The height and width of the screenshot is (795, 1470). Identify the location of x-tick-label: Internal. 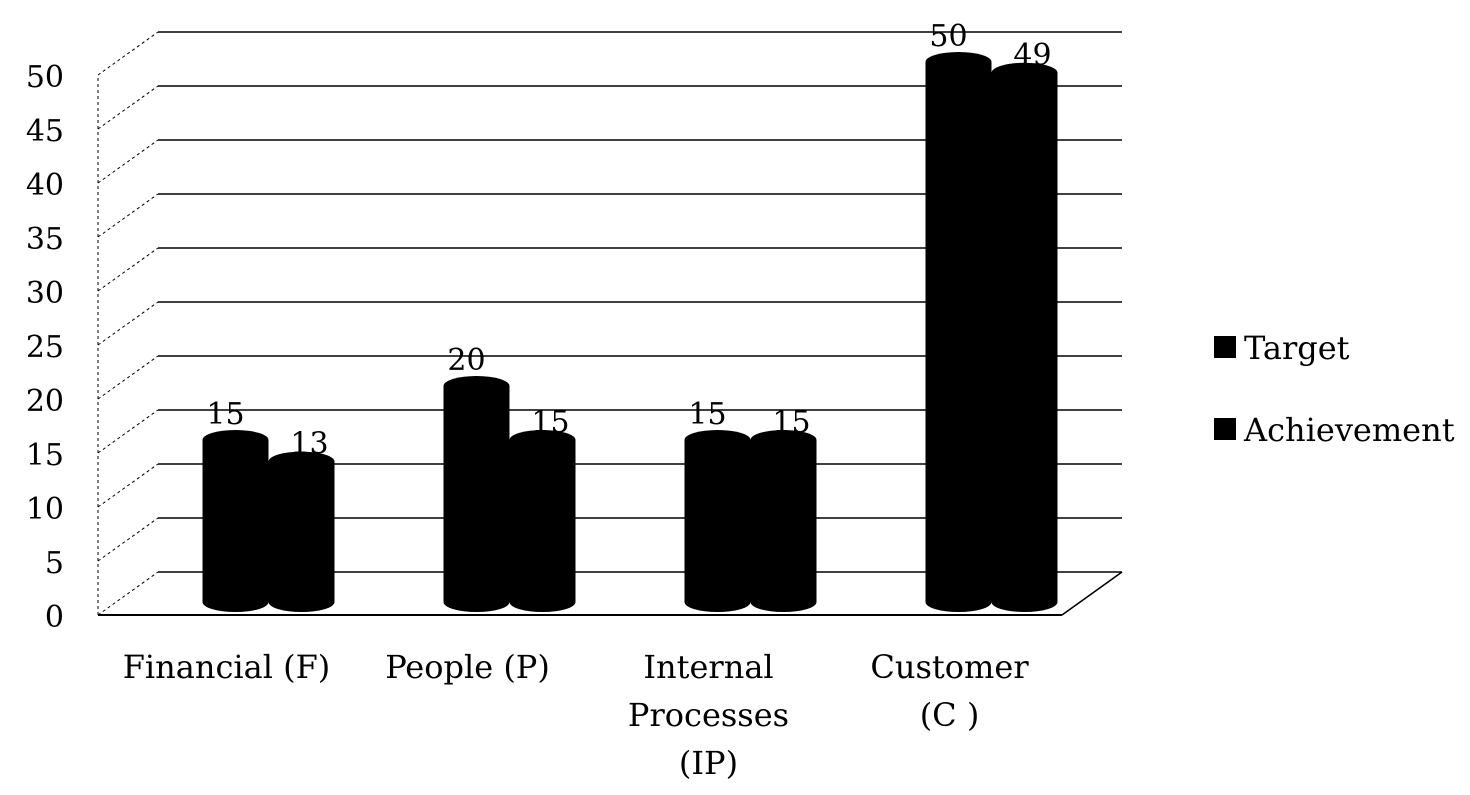
(708, 667).